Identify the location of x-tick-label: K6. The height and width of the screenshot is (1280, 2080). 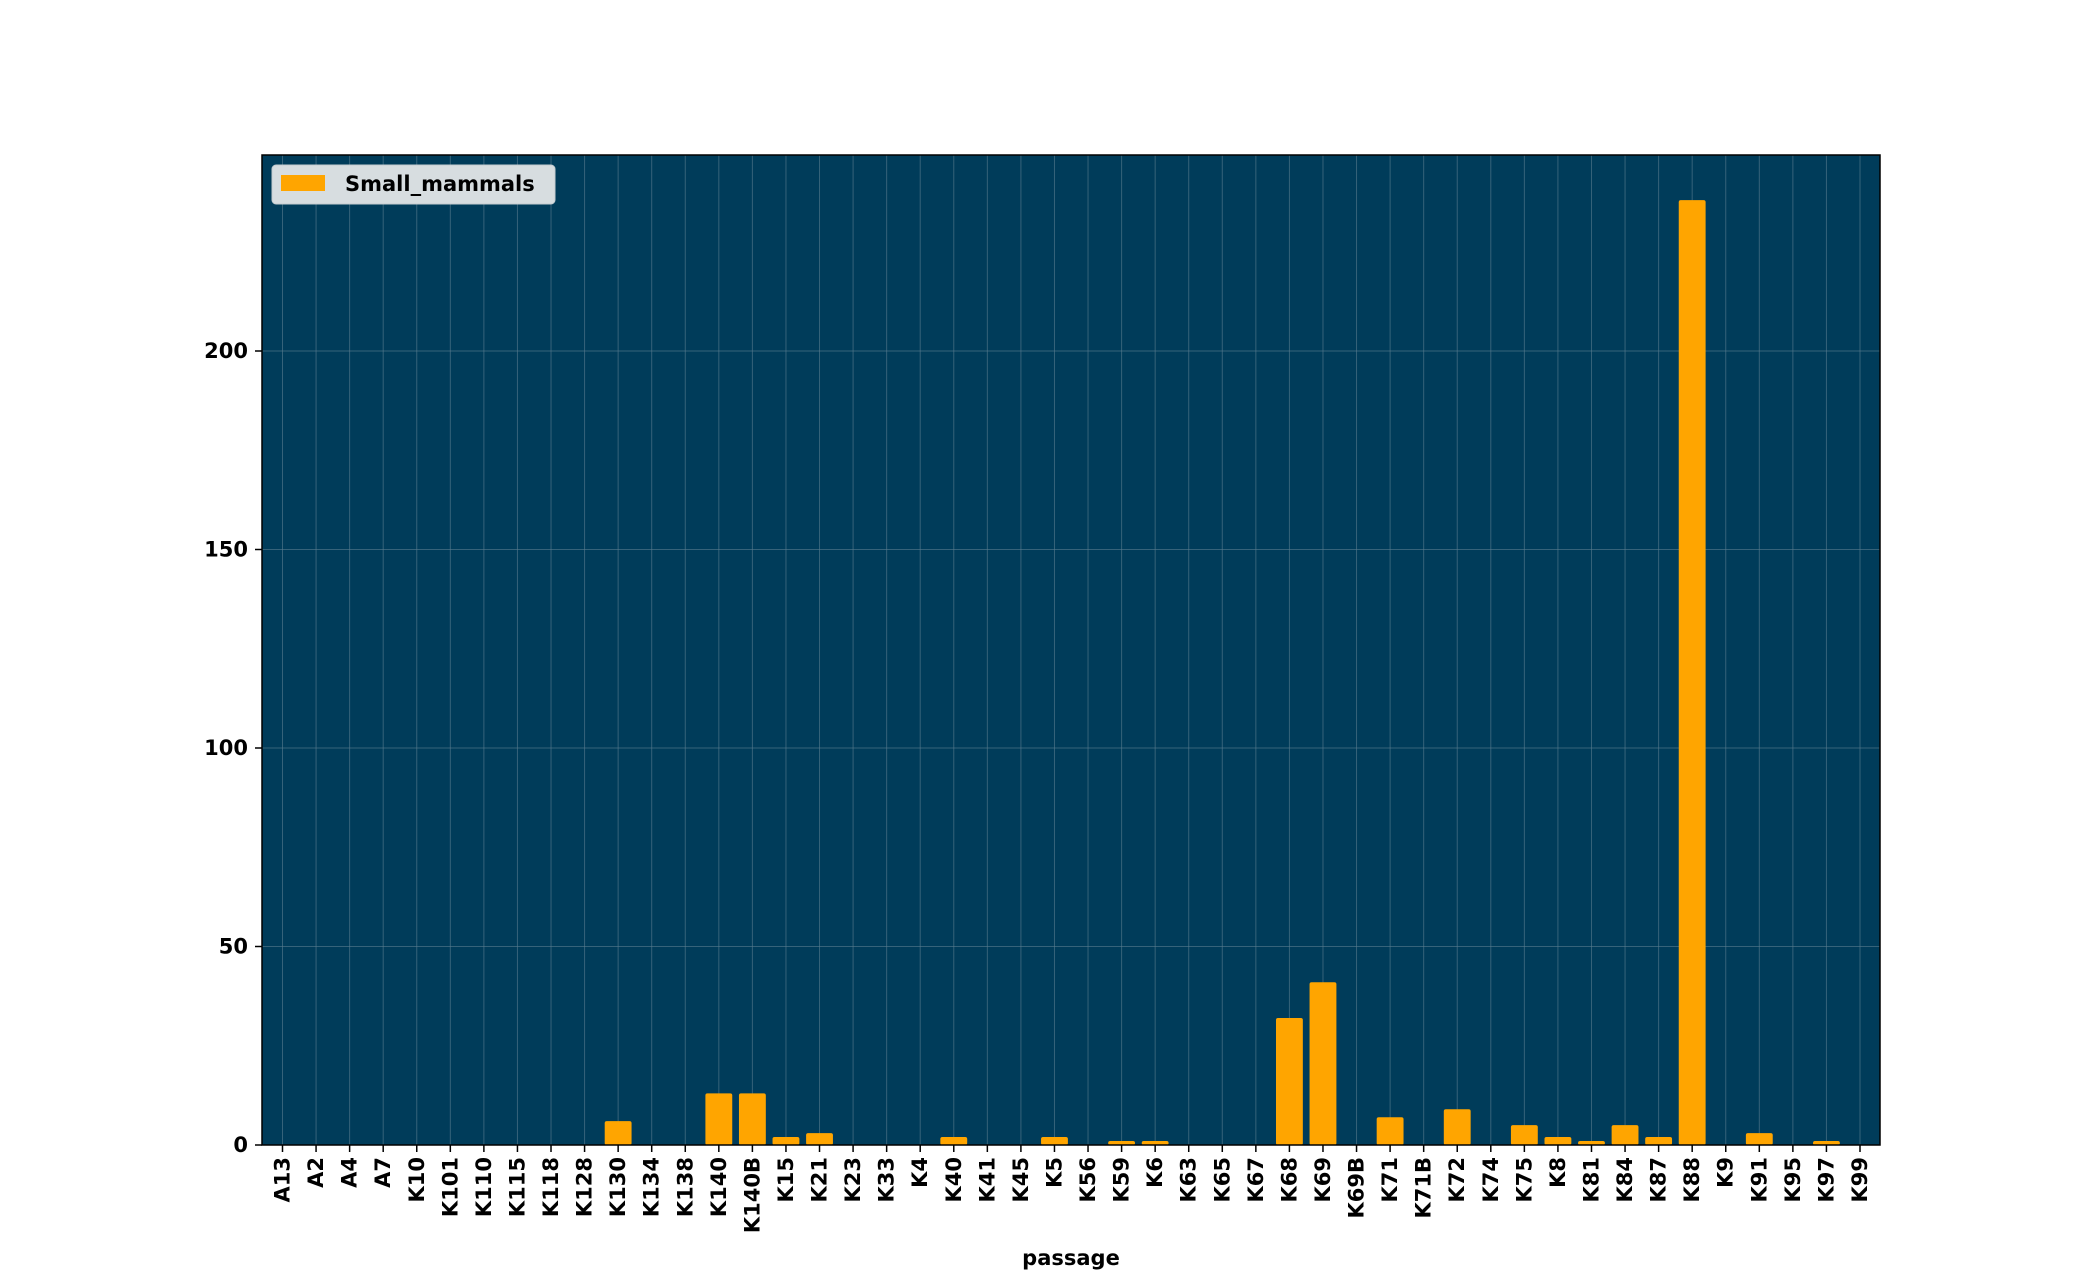
(1155, 1172).